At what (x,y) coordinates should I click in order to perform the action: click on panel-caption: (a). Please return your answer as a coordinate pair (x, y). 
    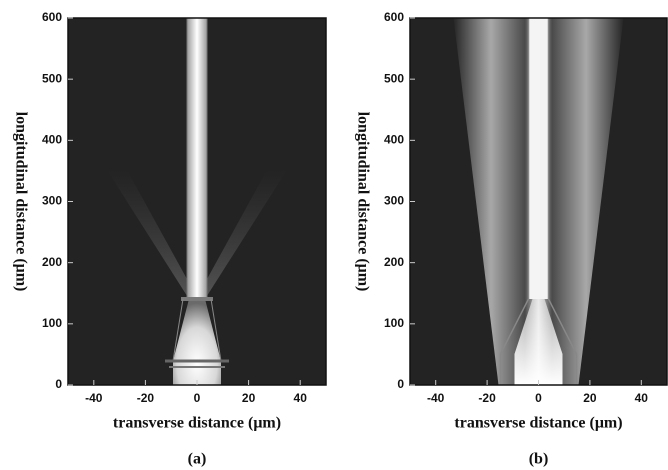
    Looking at the image, I should click on (197, 459).